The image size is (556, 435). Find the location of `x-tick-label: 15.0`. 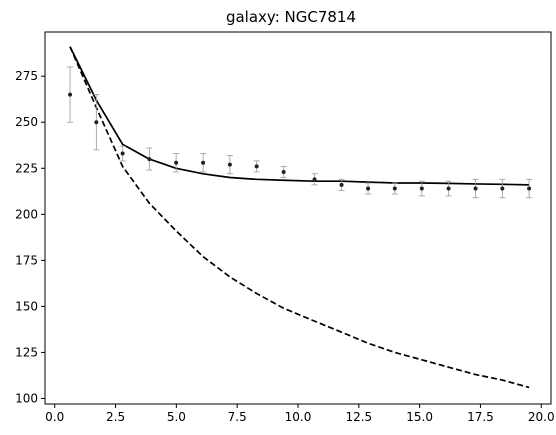

x-tick-label: 15.0 is located at coordinates (419, 417).